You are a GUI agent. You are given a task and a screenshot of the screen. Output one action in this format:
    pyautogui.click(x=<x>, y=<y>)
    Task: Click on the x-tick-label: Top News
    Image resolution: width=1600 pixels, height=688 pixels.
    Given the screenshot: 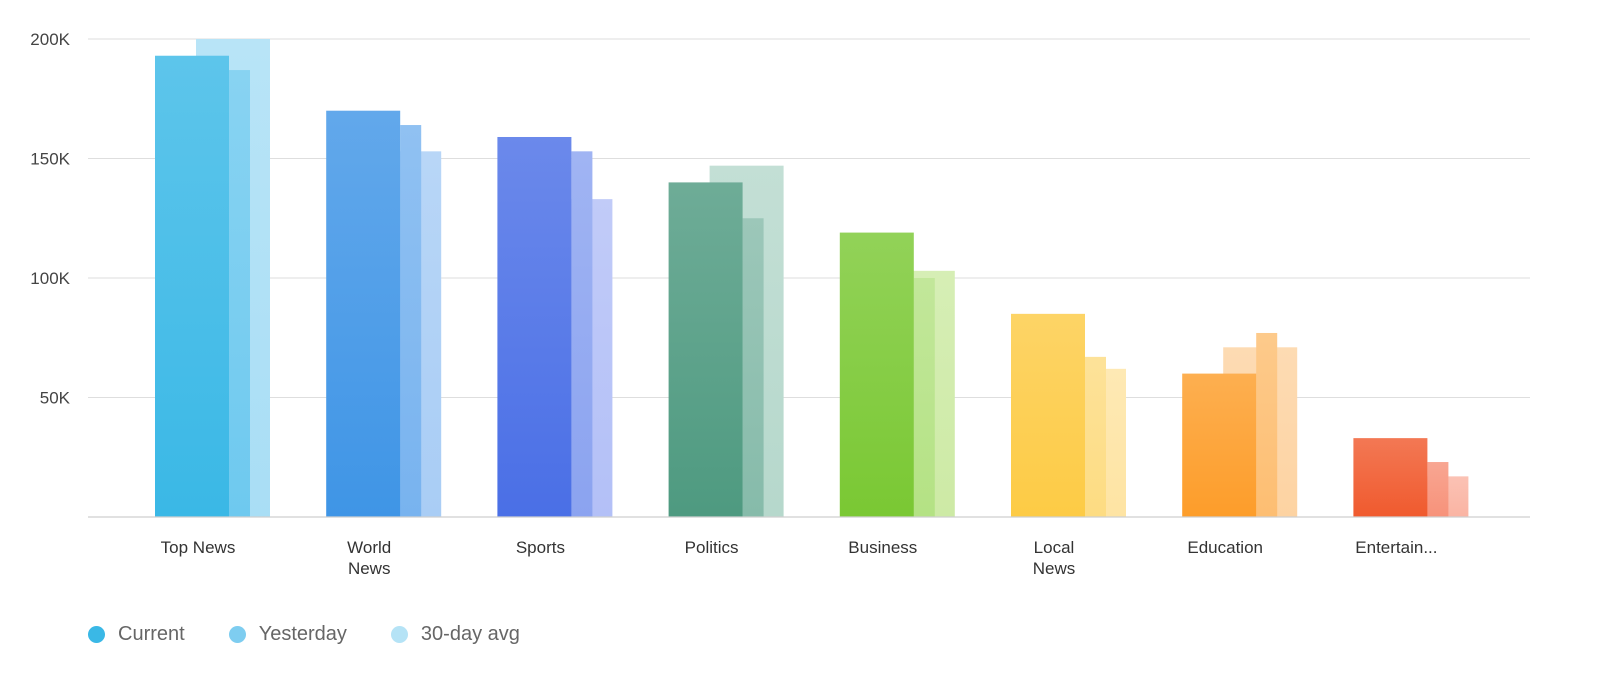 What is the action you would take?
    pyautogui.click(x=198, y=547)
    